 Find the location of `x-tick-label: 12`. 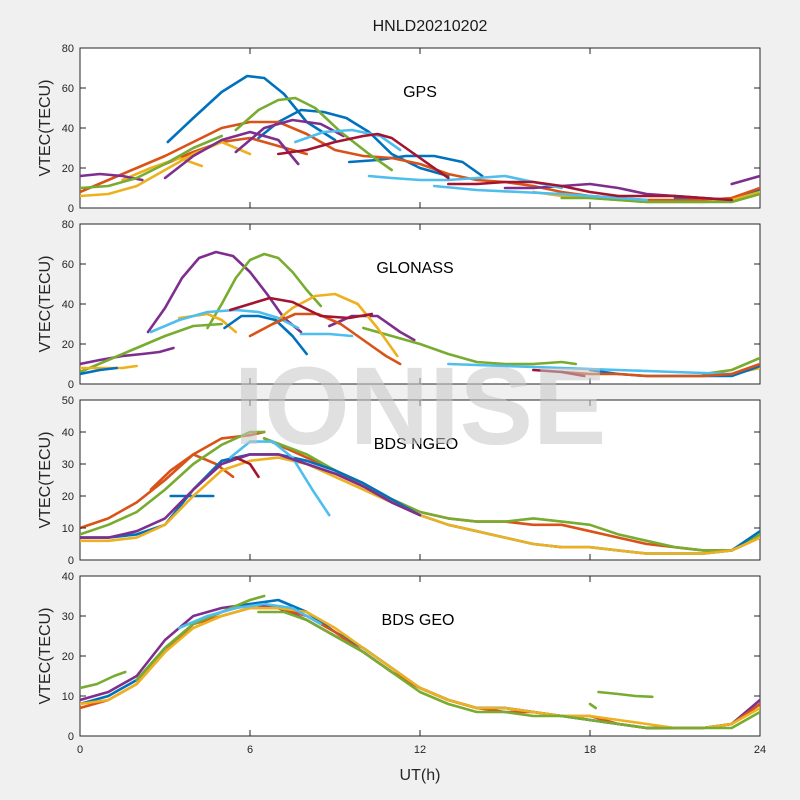

x-tick-label: 12 is located at coordinates (420, 750).